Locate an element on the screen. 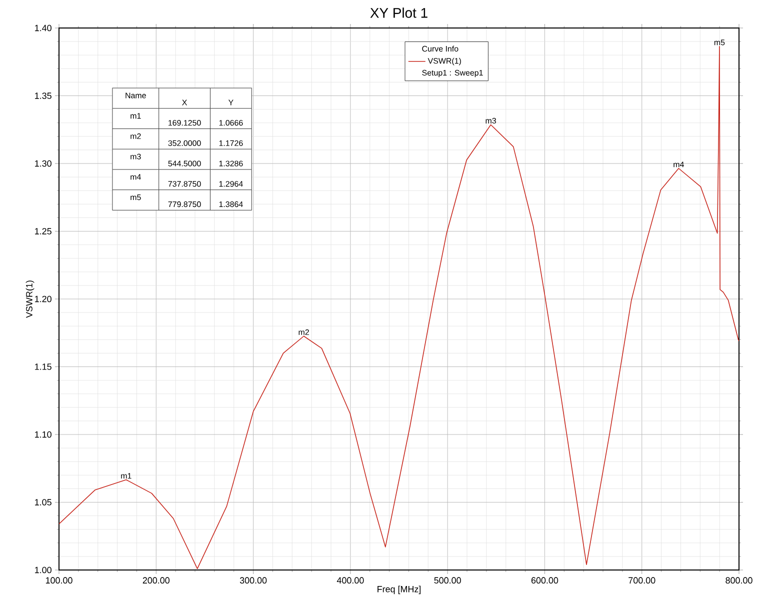  y-tick-label: 1.25 is located at coordinates (43, 231).